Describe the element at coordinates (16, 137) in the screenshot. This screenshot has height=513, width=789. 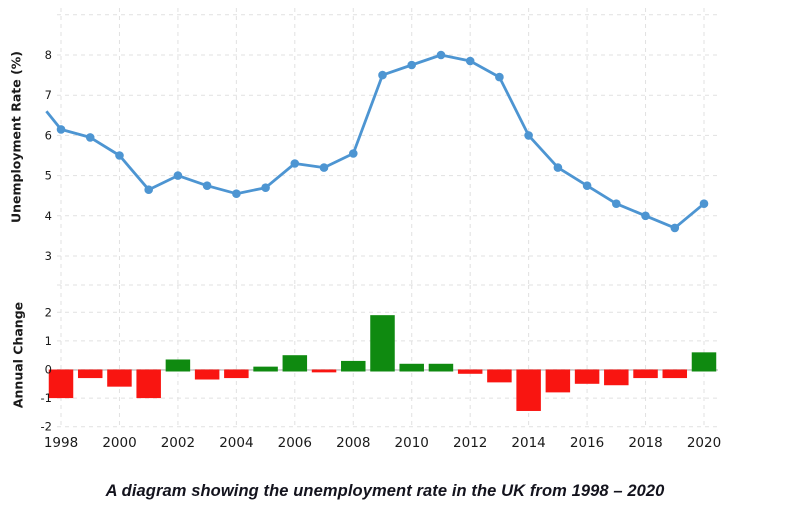
I see `line-chart-y-axis-title: Unemployment Rate (%)` at that location.